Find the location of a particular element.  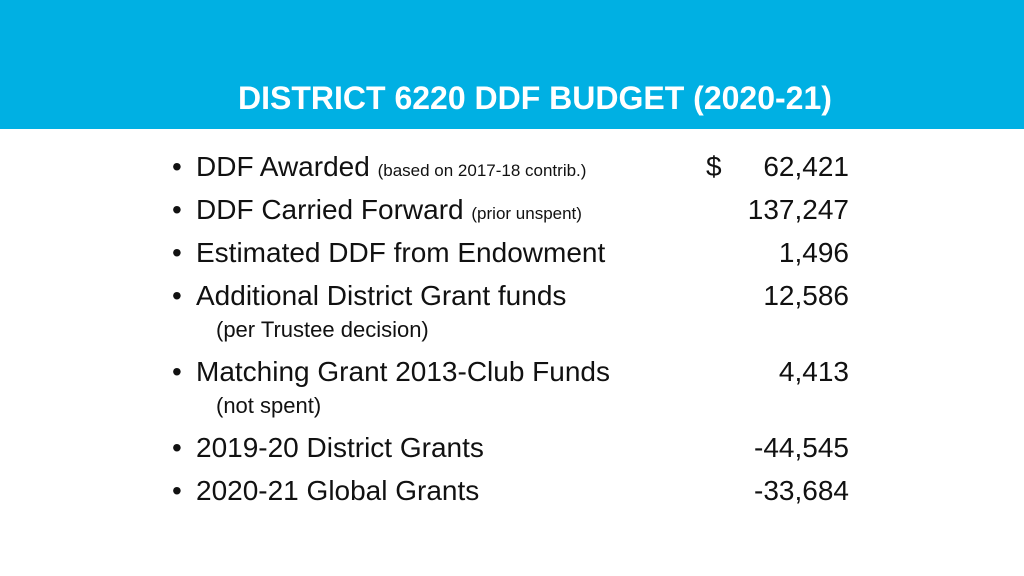

item-label: 2020-21 Global Grants is located at coordinates (338, 490).